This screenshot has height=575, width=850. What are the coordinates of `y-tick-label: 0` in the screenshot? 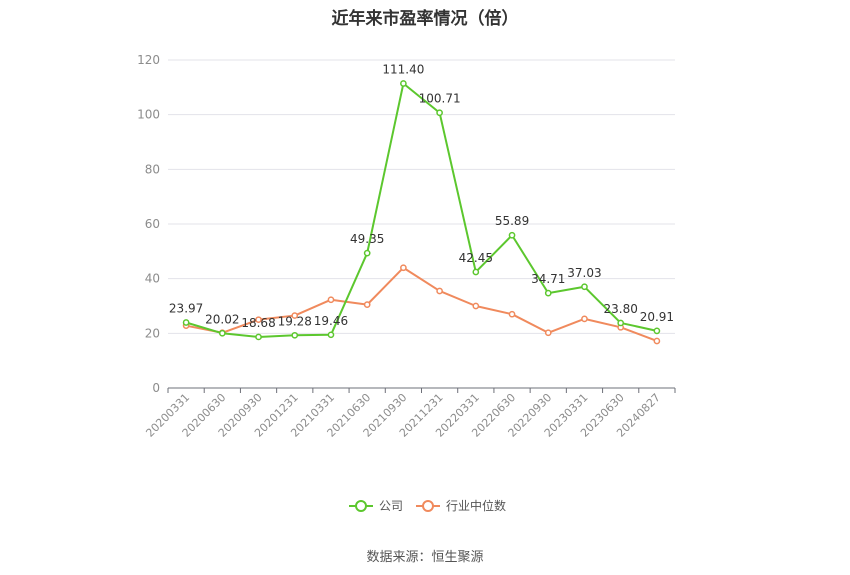 It's located at (156, 388).